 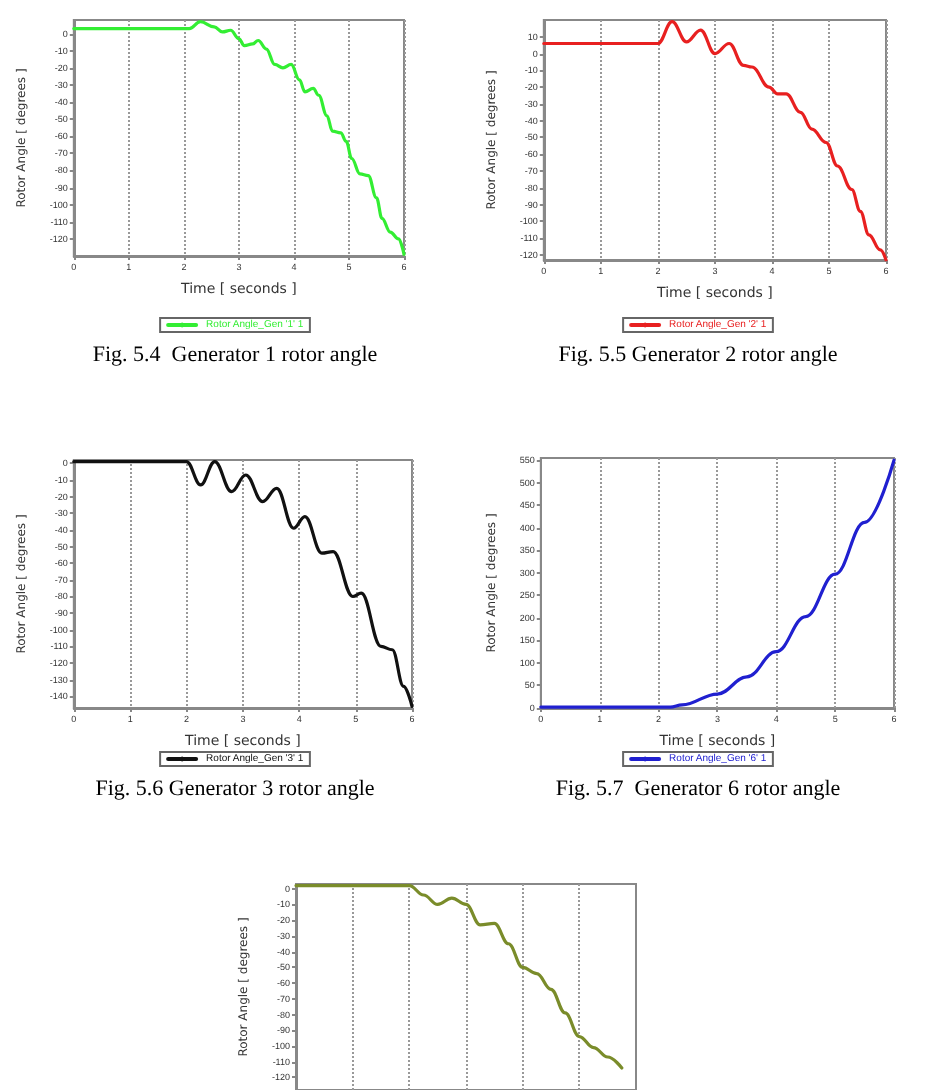 What do you see at coordinates (698, 789) in the screenshot?
I see `text: Fig. 5.7 Generator 6 rotor angle` at bounding box center [698, 789].